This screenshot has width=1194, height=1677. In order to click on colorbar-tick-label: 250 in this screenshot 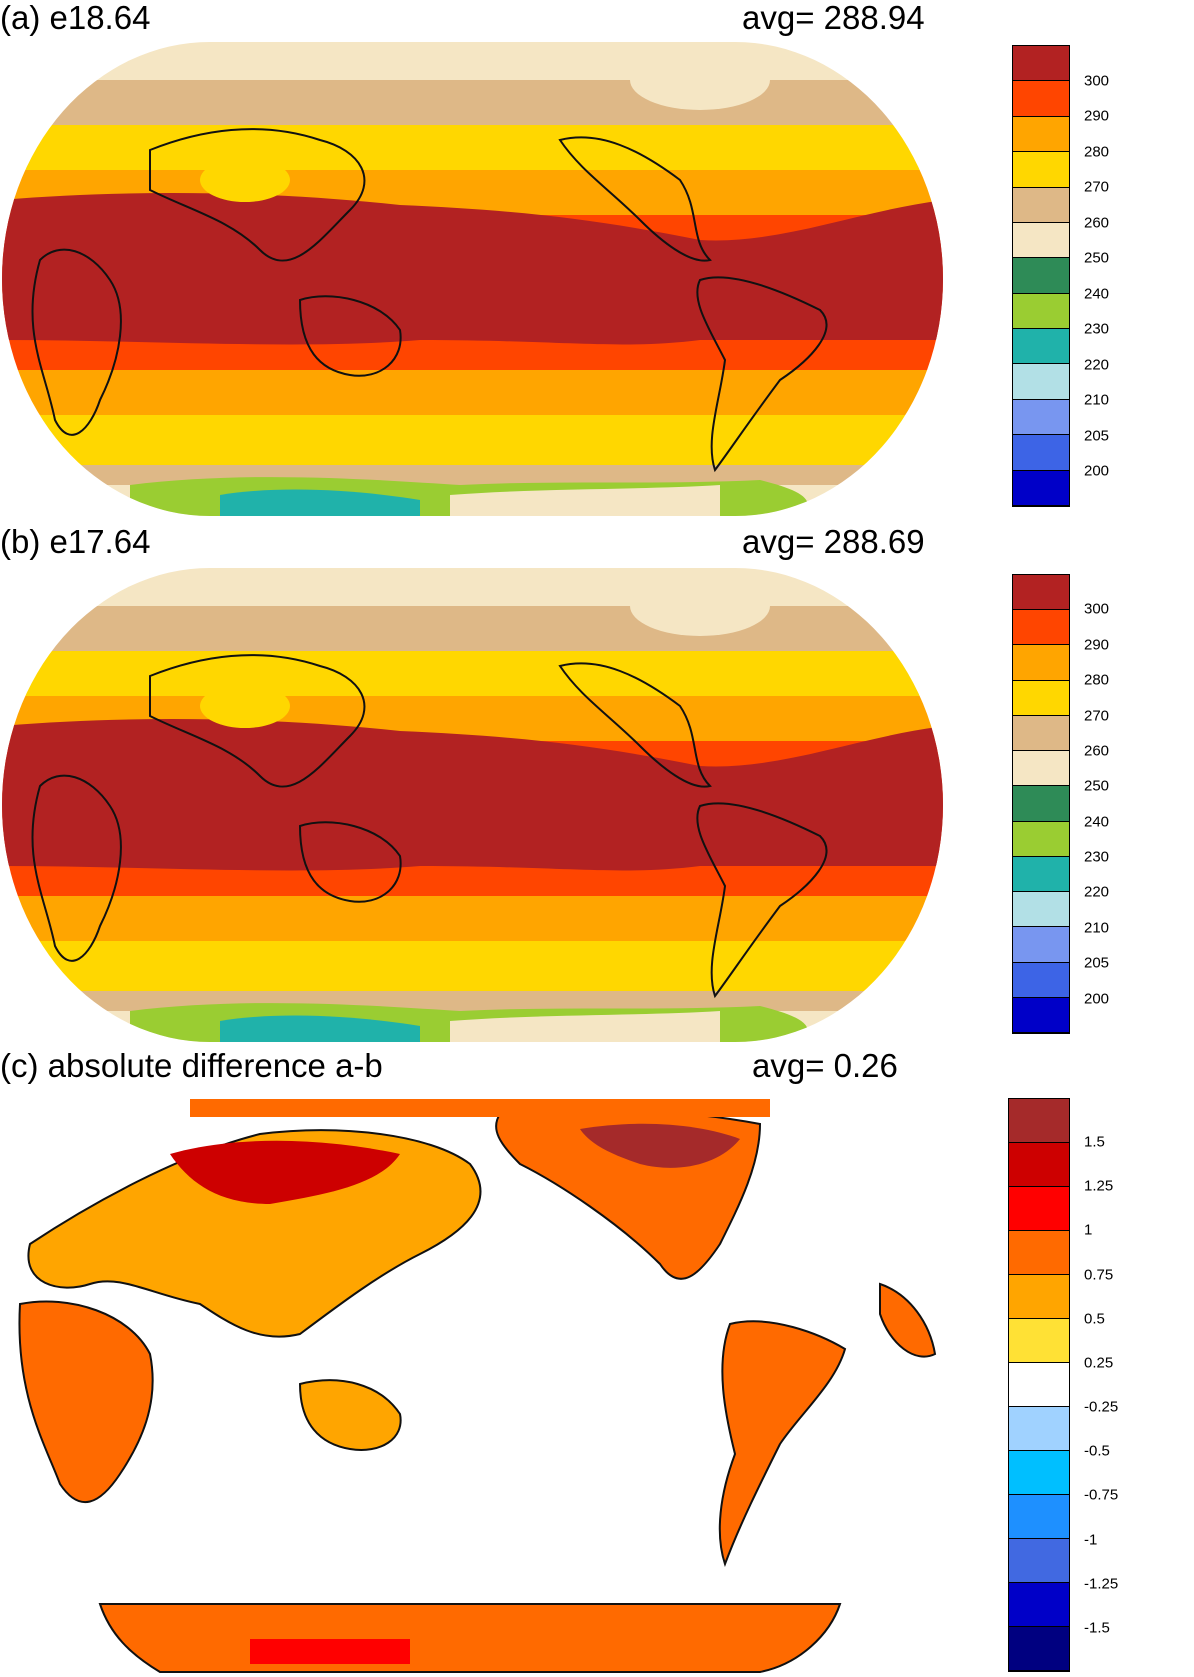, I will do `click(1097, 258)`.